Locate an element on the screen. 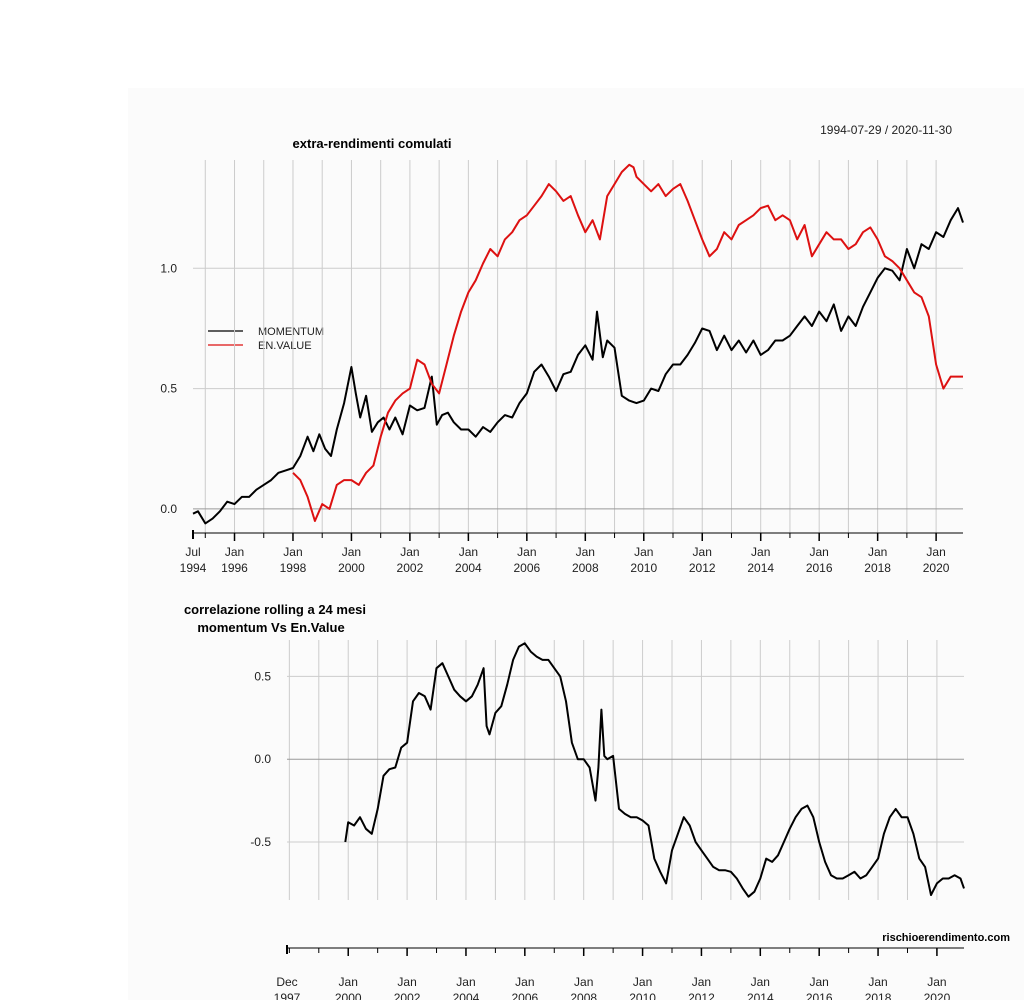 The width and height of the screenshot is (1024, 1000). legend-en-value-label: EN.VALUE is located at coordinates (285, 346).